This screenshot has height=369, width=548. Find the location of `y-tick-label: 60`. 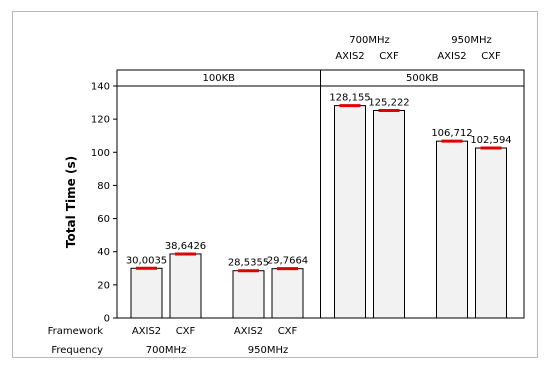

y-tick-label: 60 is located at coordinates (103, 219).